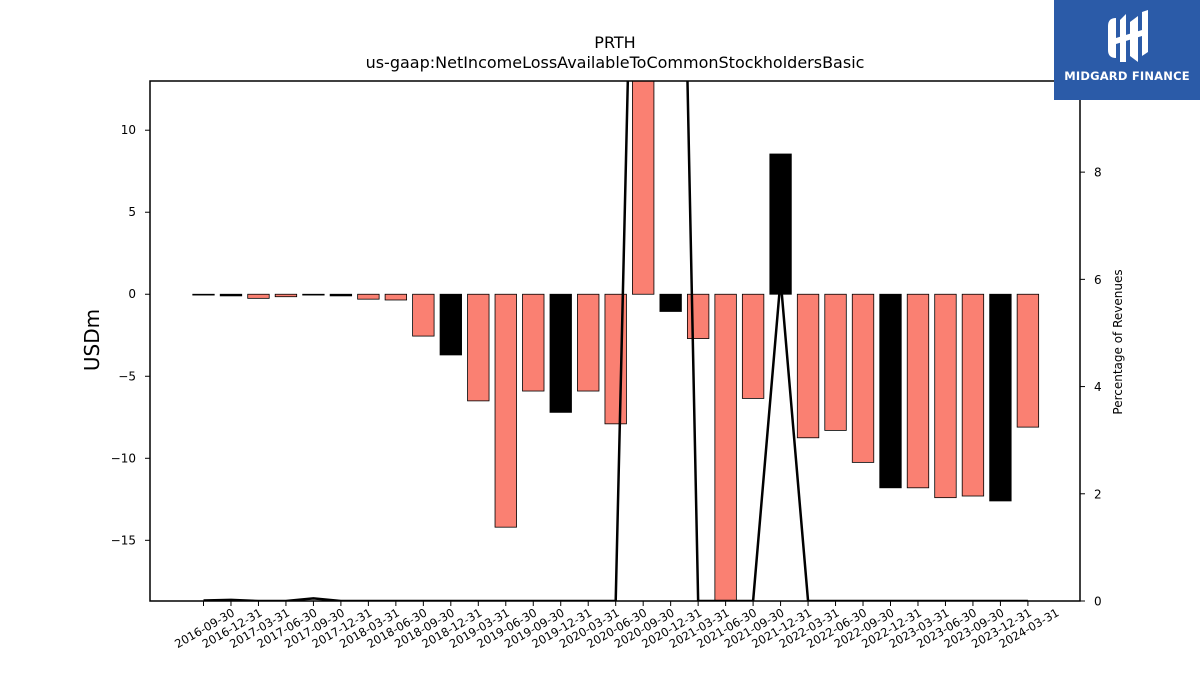  I want to click on y2-tick-label: 0, so click(1098, 602).